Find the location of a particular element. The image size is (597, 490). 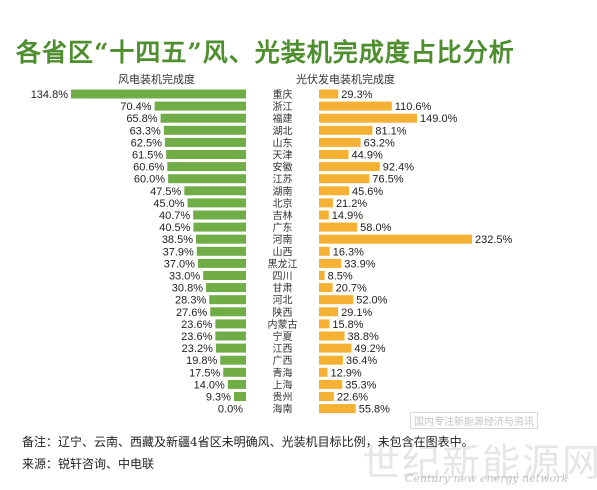

solar-value-label: 20.7% is located at coordinates (351, 289).